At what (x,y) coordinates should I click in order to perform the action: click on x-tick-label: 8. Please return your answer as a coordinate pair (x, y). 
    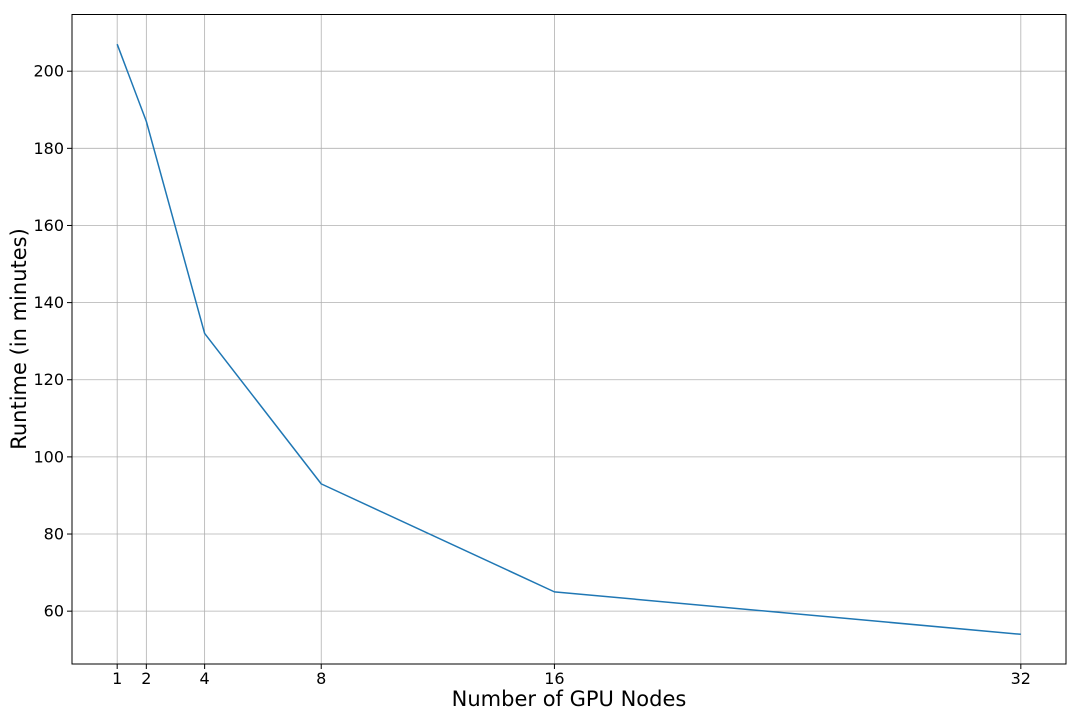
    Looking at the image, I should click on (321, 678).